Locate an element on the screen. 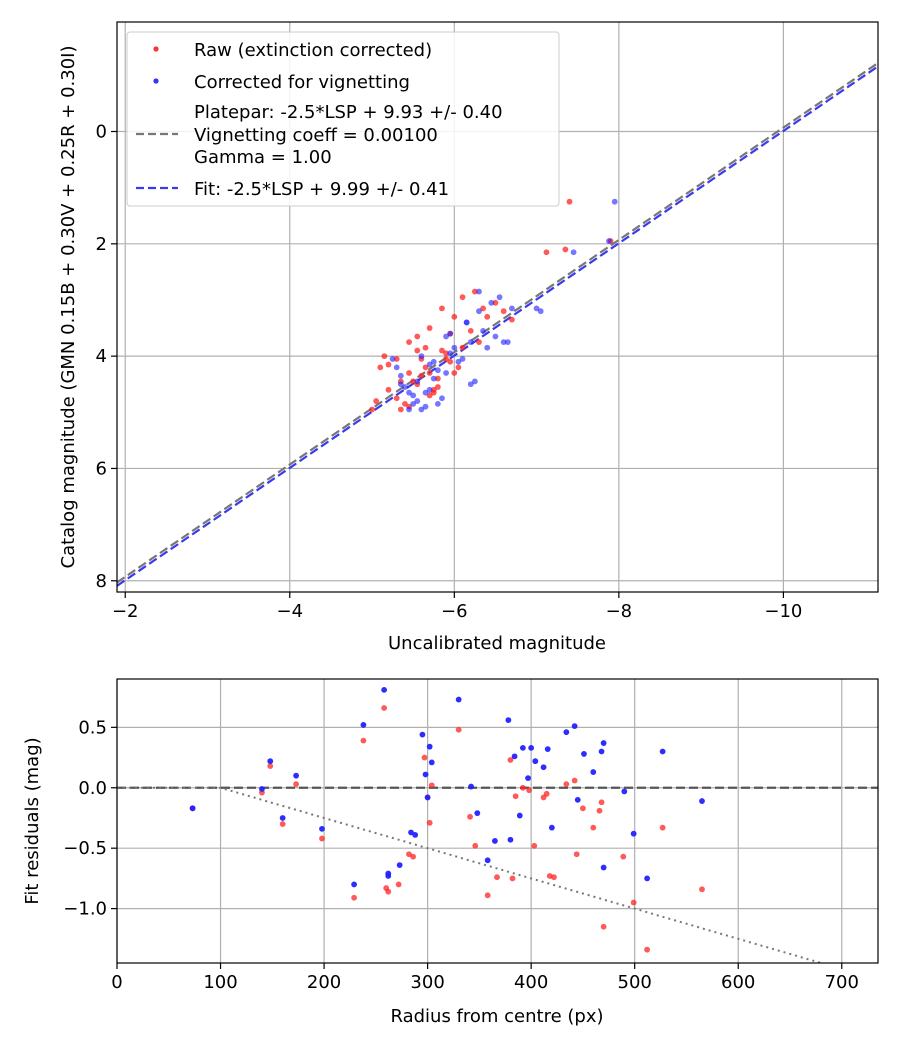 This screenshot has width=900, height=1050. legend-platepar-label: Platepar: -2.5*LSP + 9.93 +/- 0.40 is located at coordinates (348, 112).